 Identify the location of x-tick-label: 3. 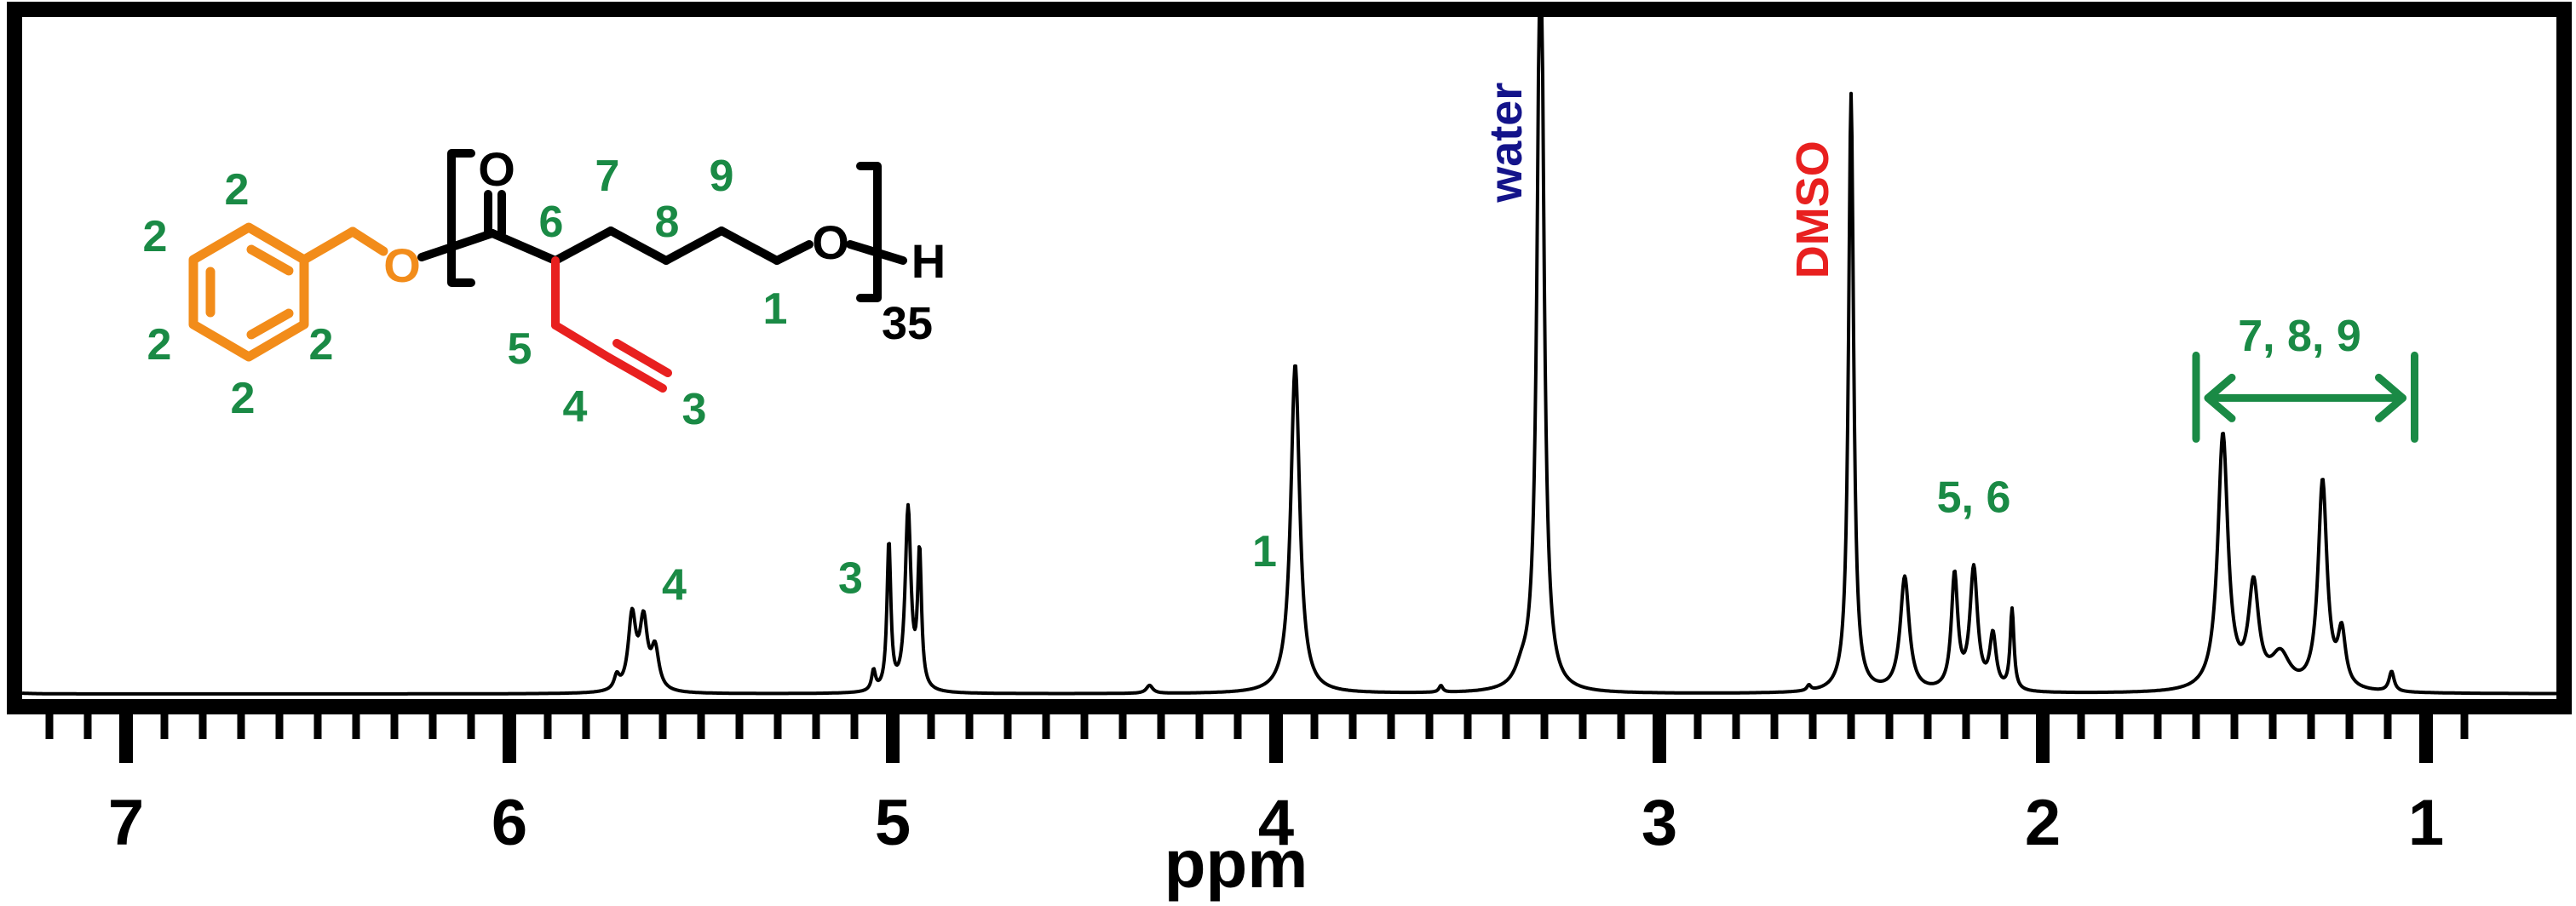
(1659, 823).